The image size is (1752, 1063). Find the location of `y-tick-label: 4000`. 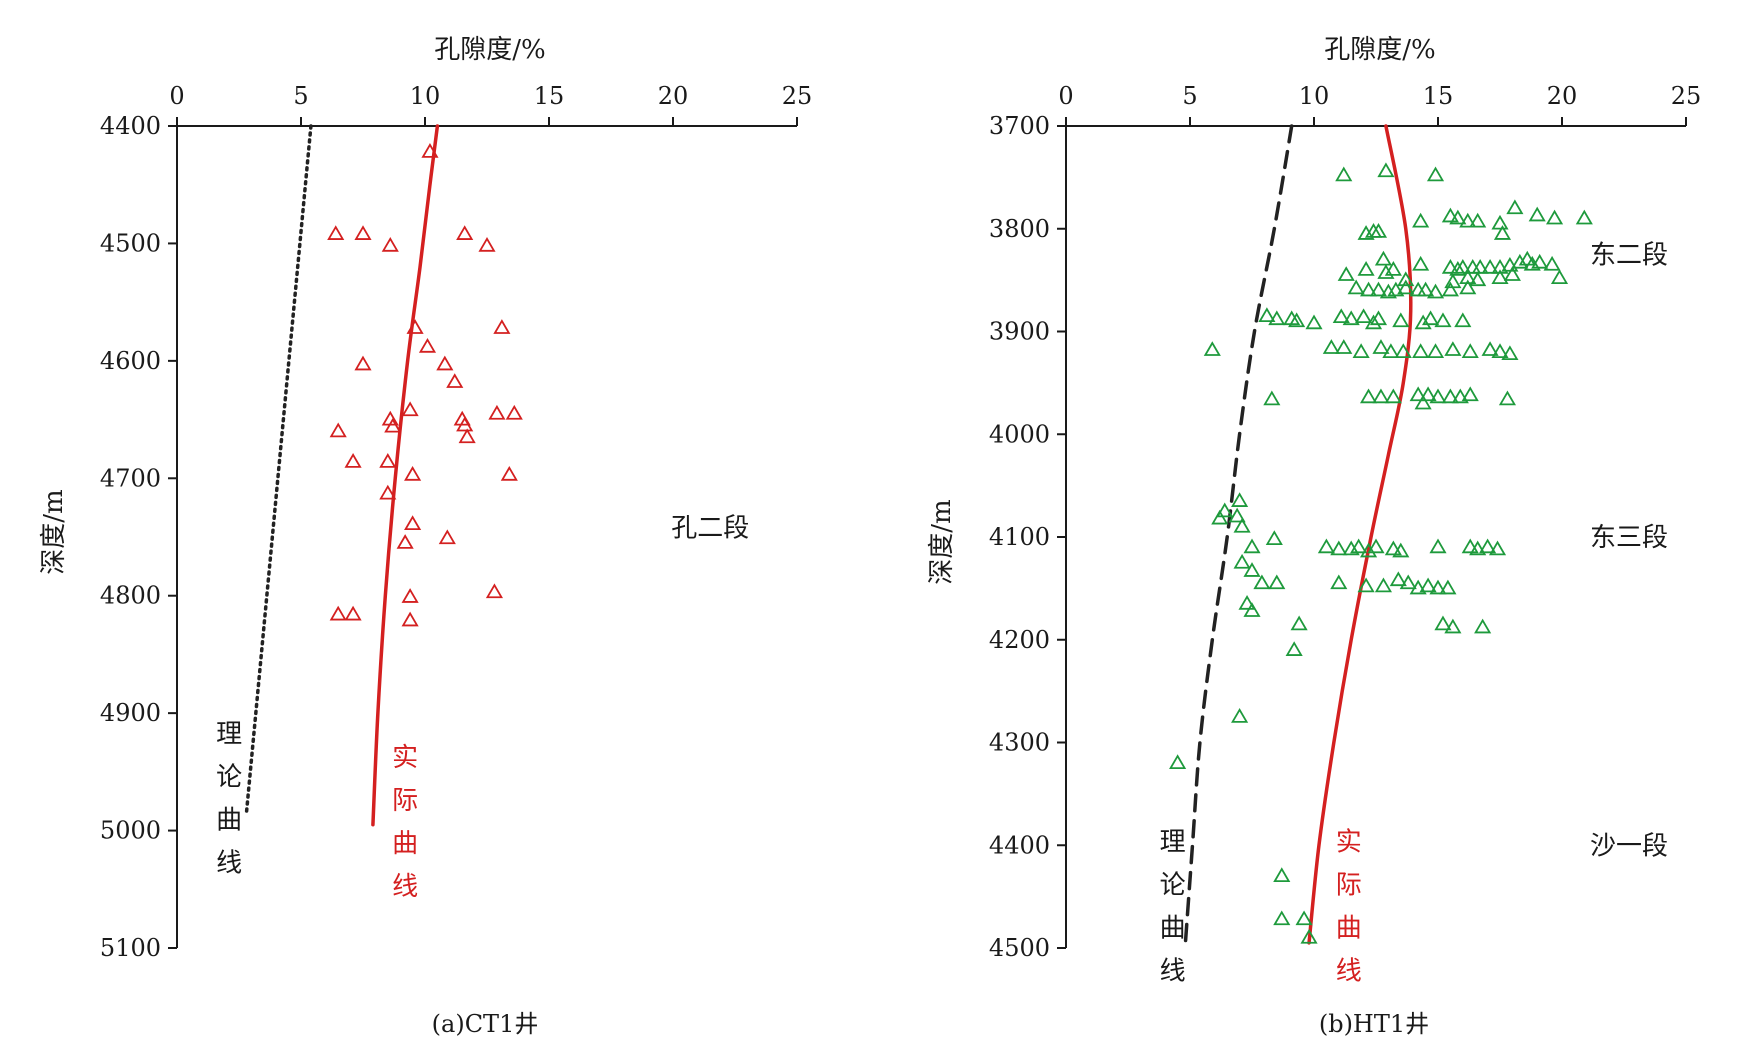

y-tick-label: 4000 is located at coordinates (1019, 434).